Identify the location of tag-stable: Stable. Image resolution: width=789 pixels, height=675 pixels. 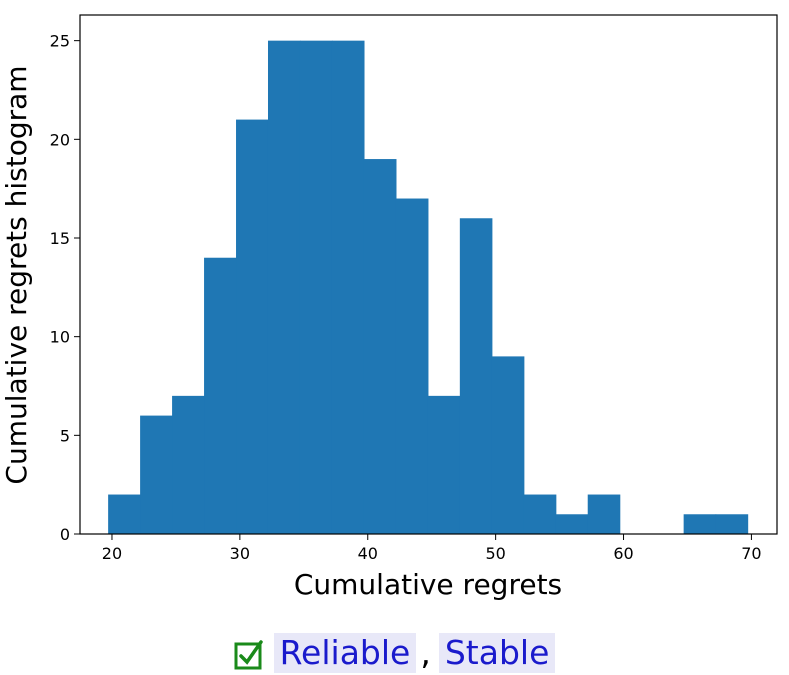
(497, 652).